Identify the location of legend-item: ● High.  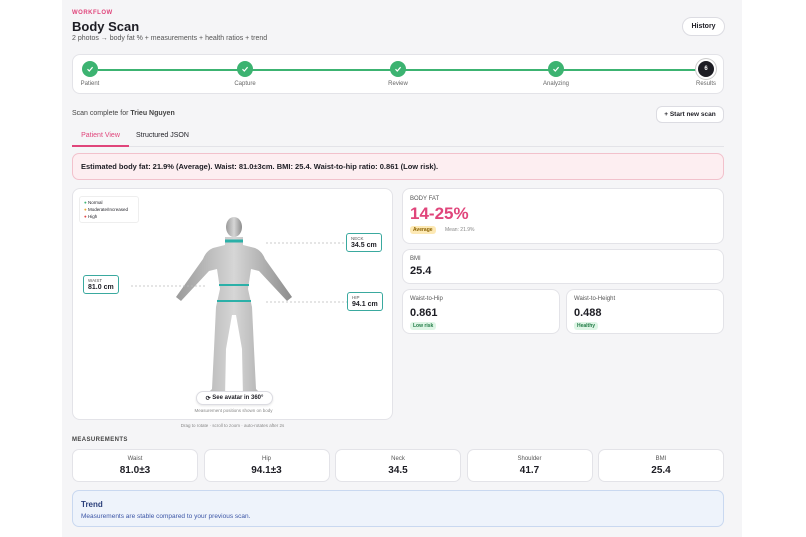
(91, 216).